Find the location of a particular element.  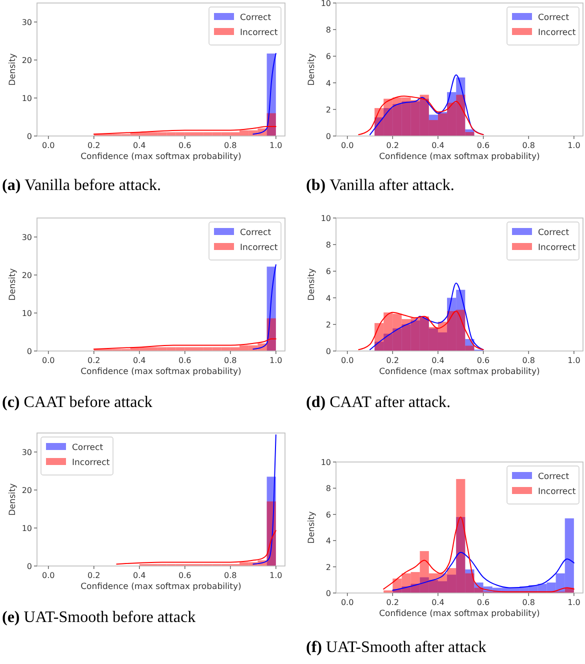

text: (d) CAAT after attack. is located at coordinates (378, 402).